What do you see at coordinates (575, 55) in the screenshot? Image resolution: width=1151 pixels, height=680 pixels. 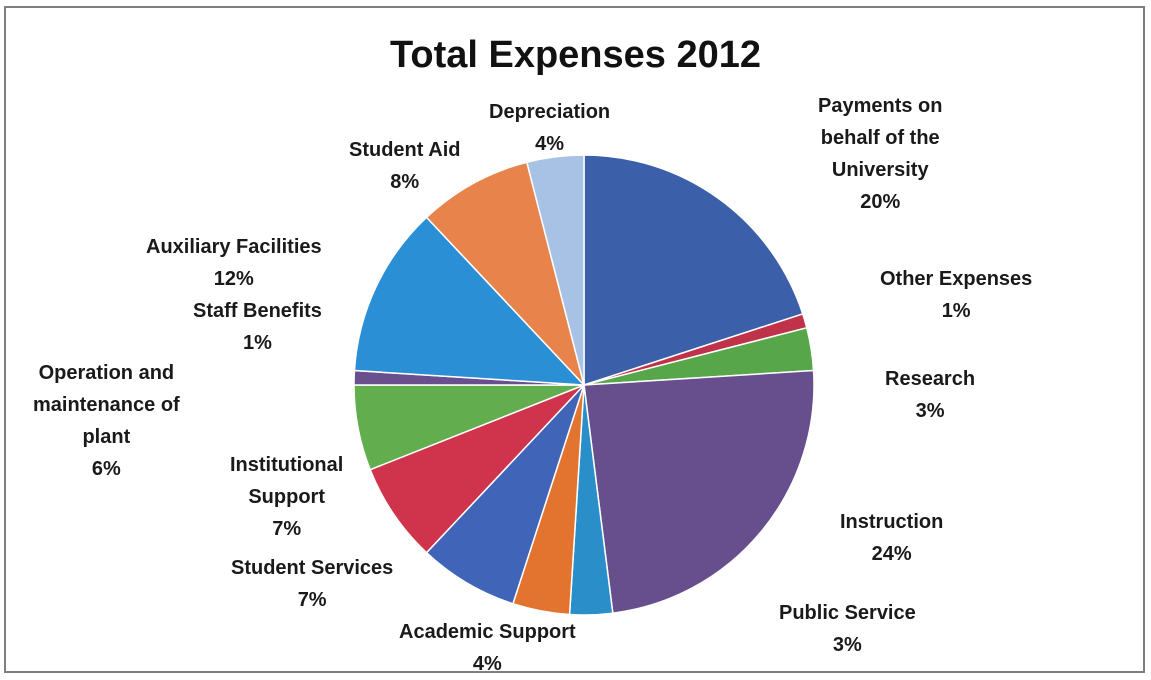 I see `chart-title: Total Expenses 2012` at bounding box center [575, 55].